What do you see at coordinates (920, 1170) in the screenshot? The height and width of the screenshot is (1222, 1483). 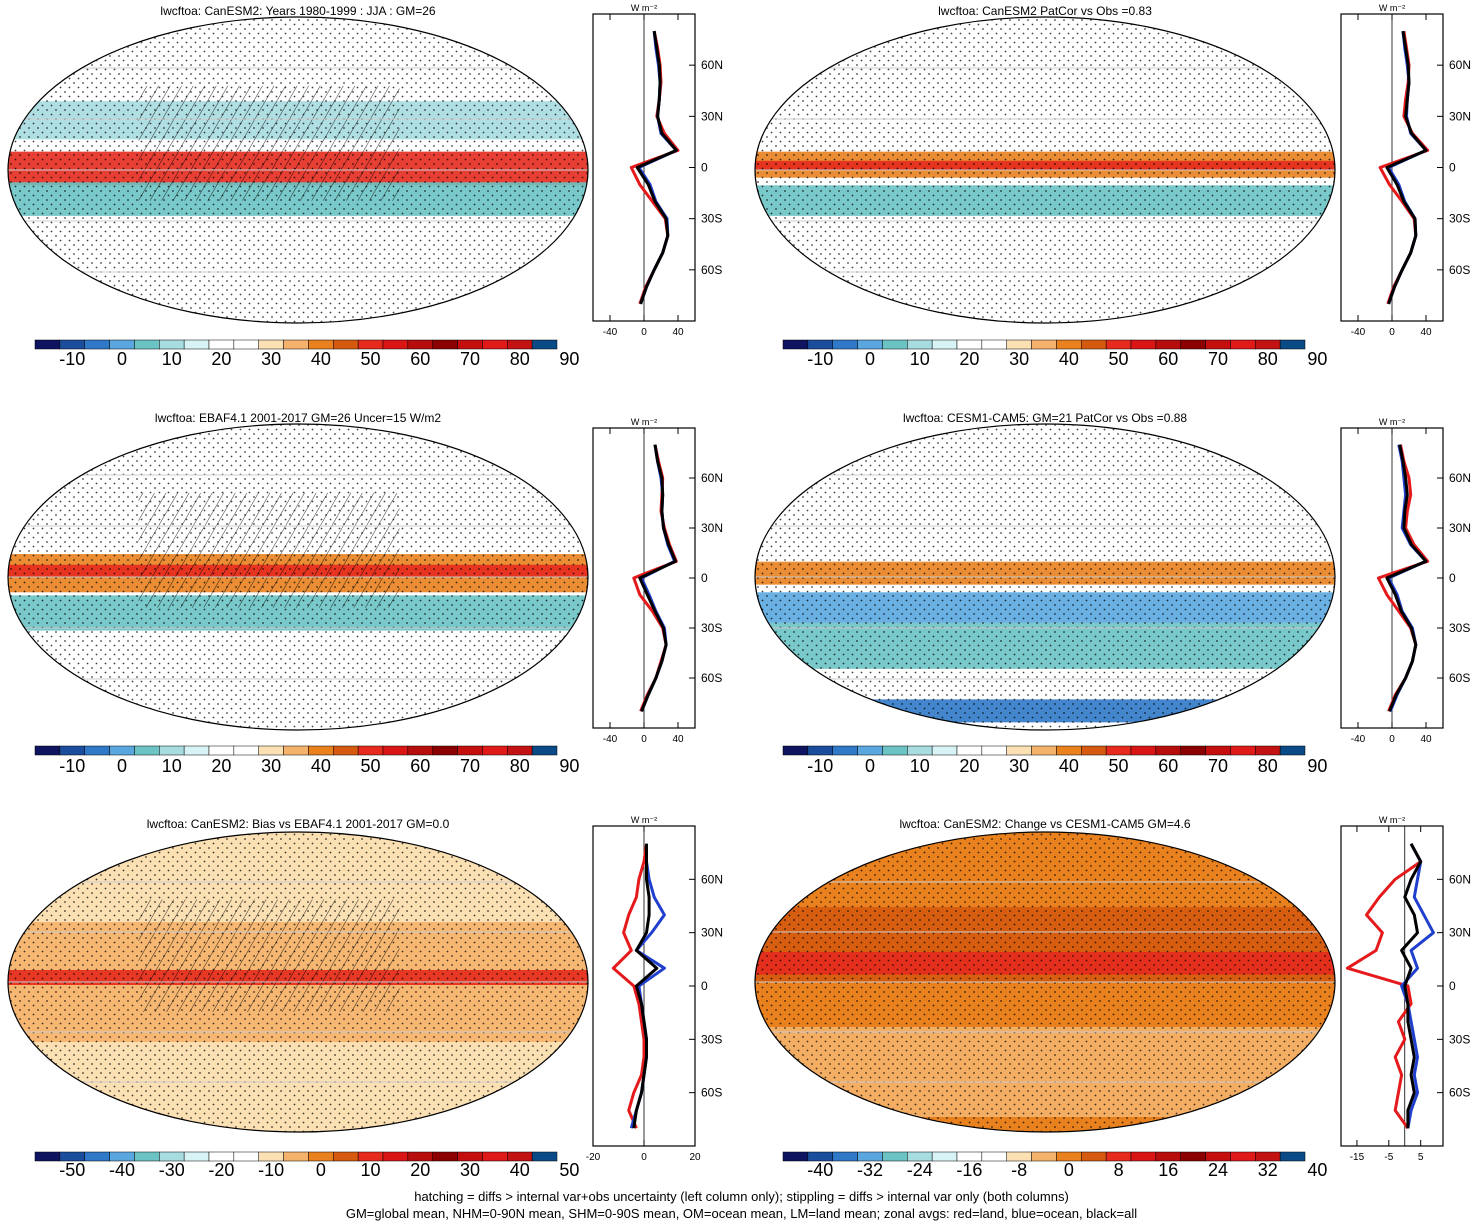 I see `colorbar-tick-label: -24` at bounding box center [920, 1170].